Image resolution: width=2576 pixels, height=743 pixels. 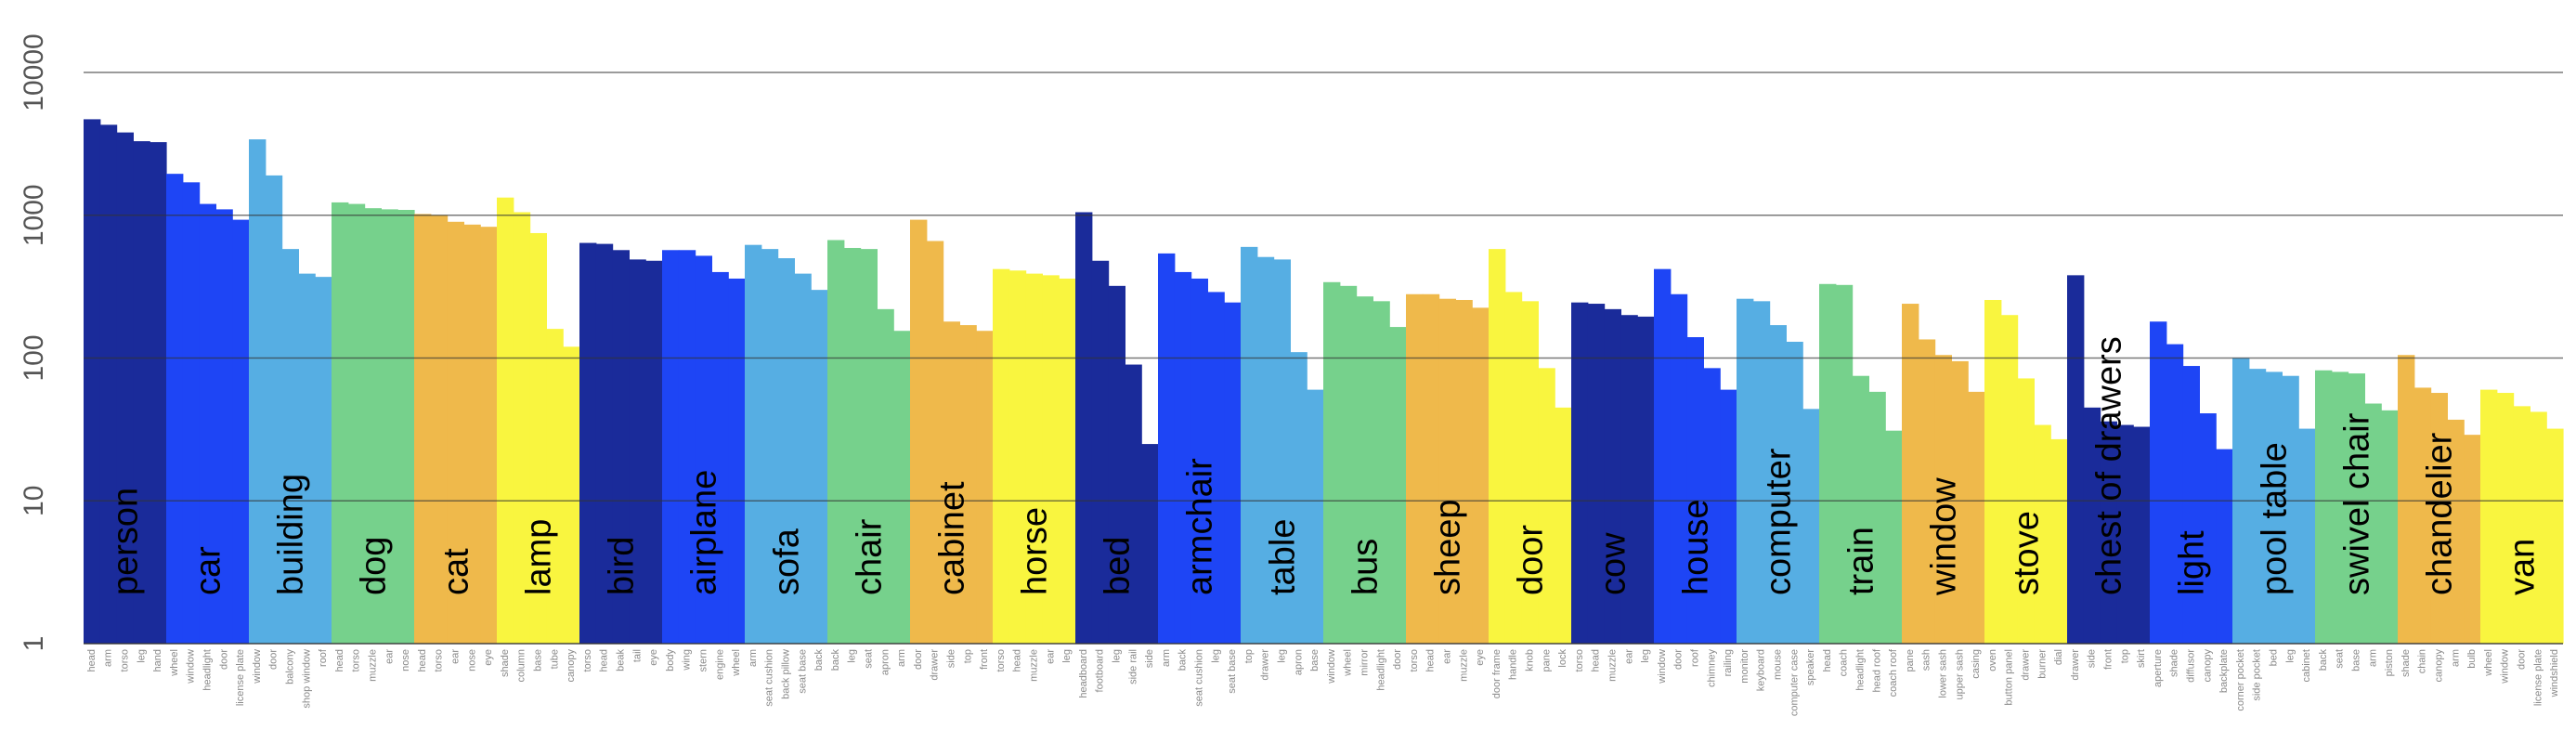 I want to click on category-label: bed, so click(x=1118, y=566).